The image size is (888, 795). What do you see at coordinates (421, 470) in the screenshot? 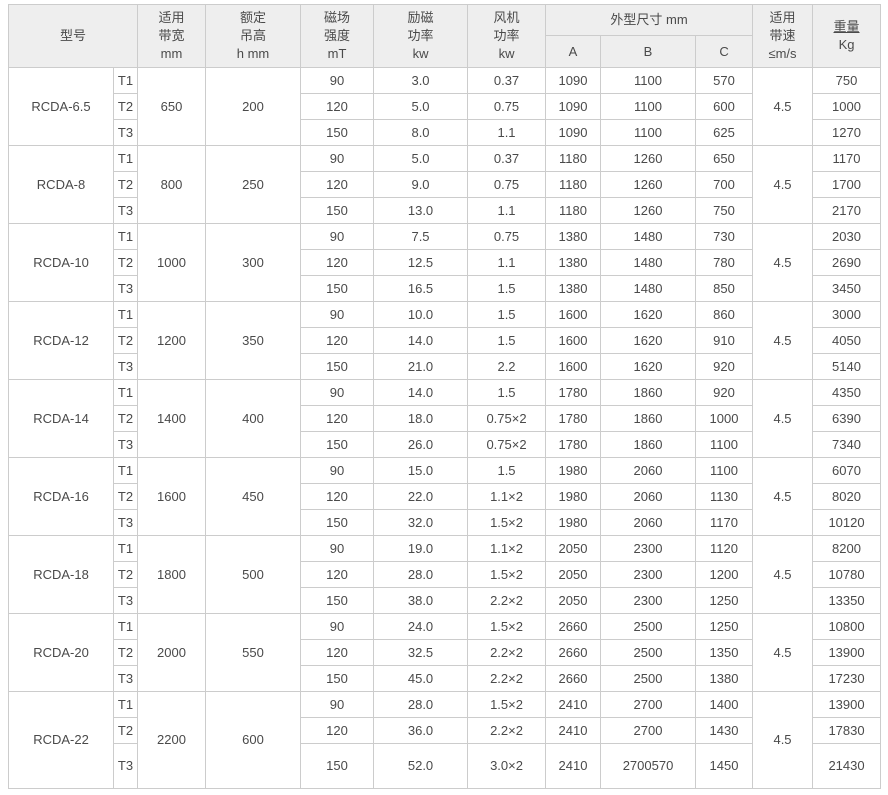
I see `cell-excitation-power: 15.0` at bounding box center [421, 470].